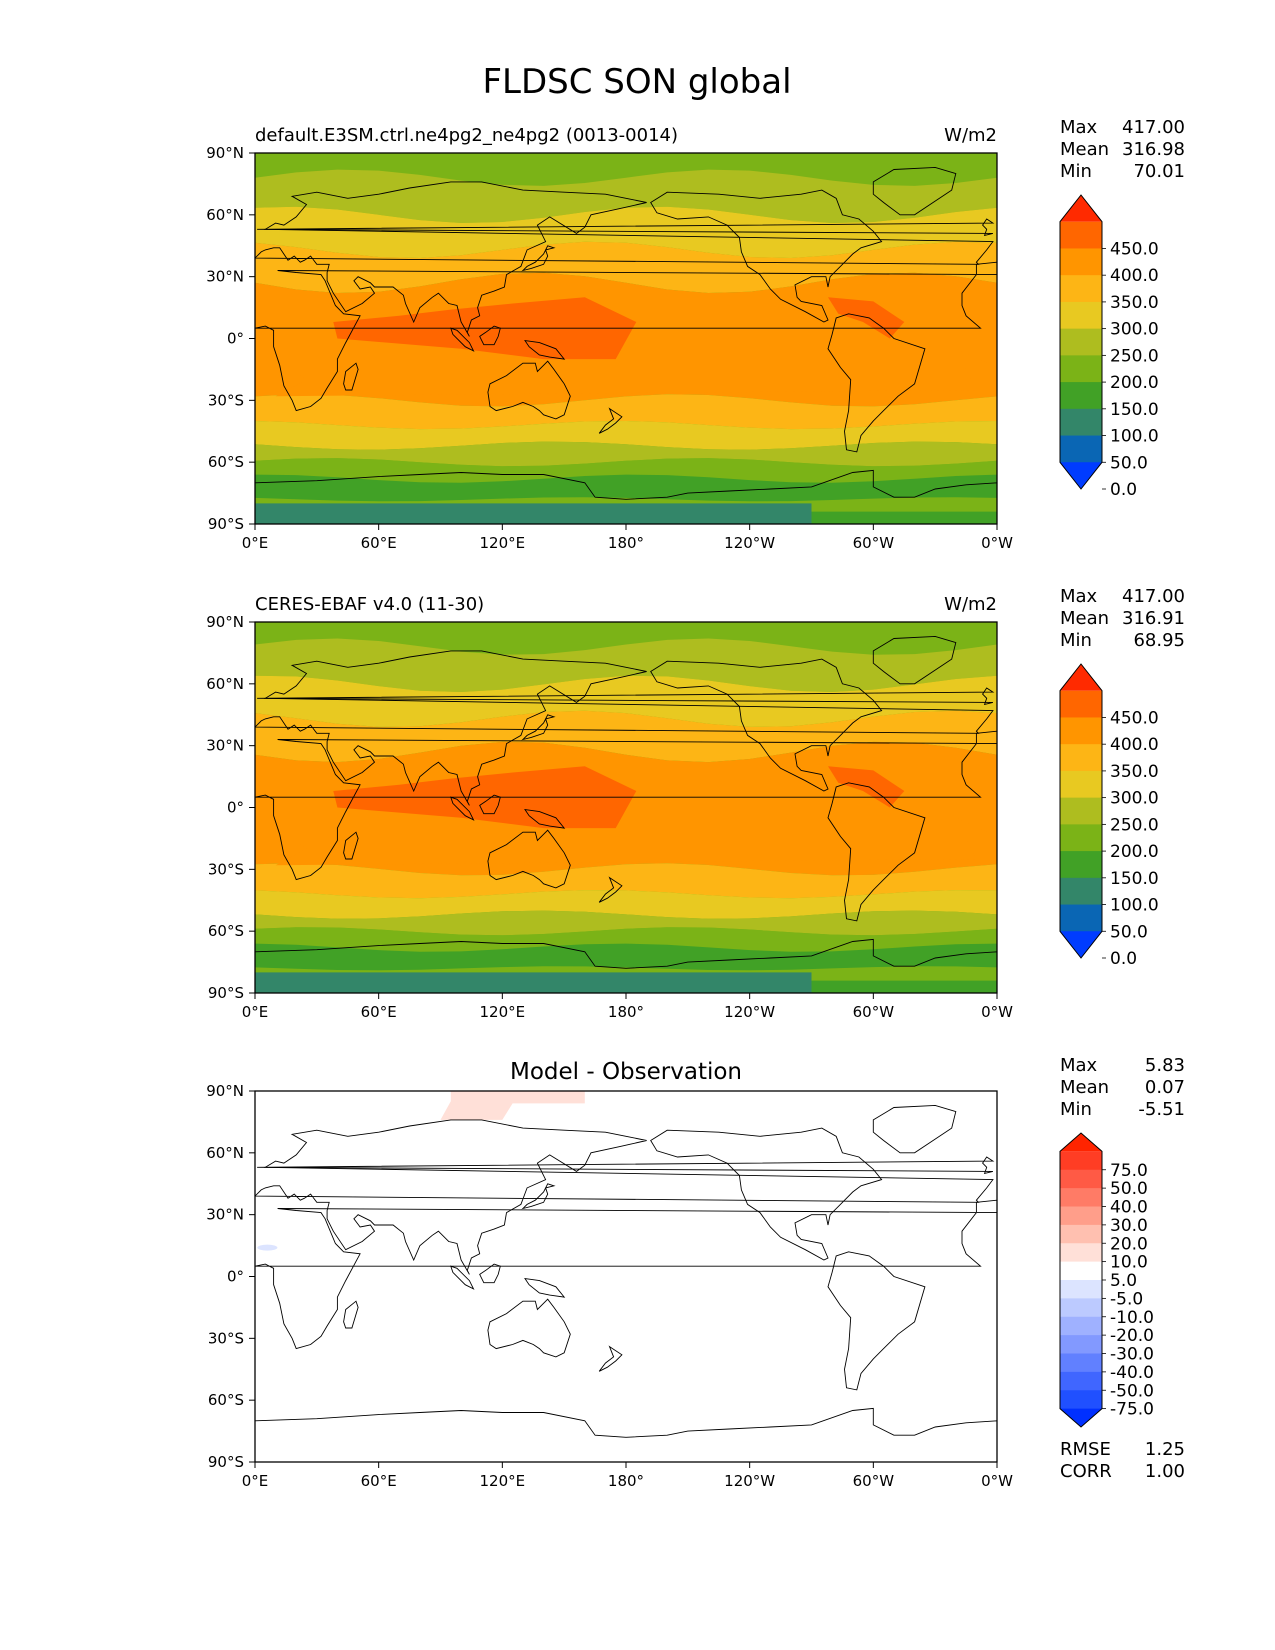 This screenshot has height=1650, width=1275. Describe the element at coordinates (766, 256) in the screenshot. I see `north-america-coastline` at that location.